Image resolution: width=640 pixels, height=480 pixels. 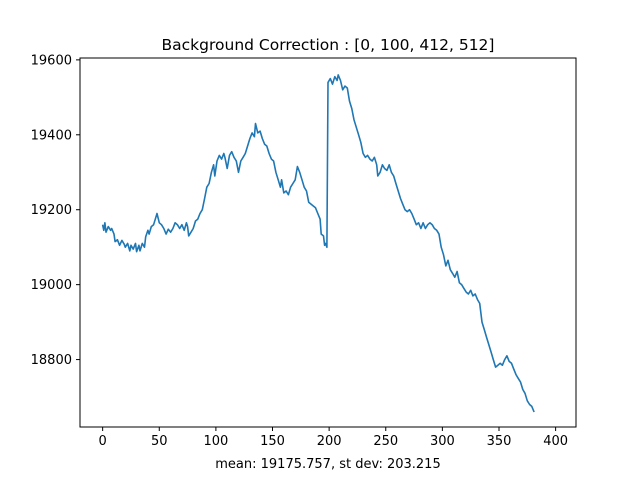 I want to click on y-tick-label: 19400, so click(x=51, y=135).